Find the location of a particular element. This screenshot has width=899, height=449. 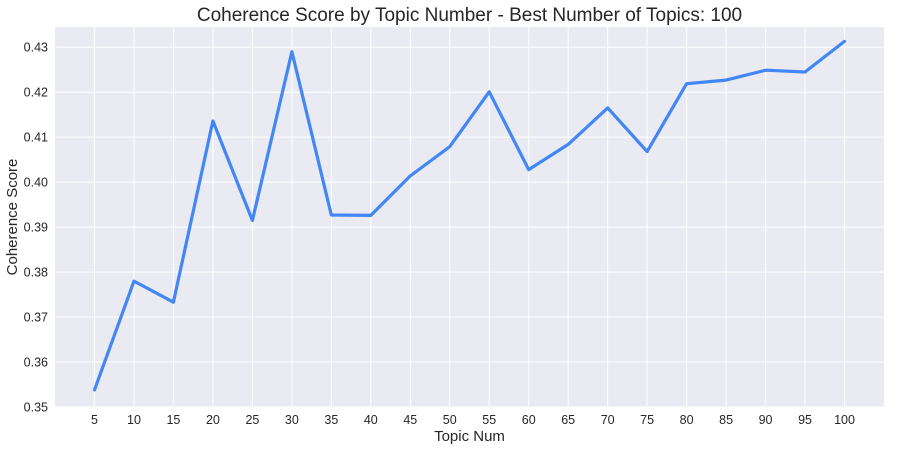

y-tick-label: 0.40 is located at coordinates (36, 183).